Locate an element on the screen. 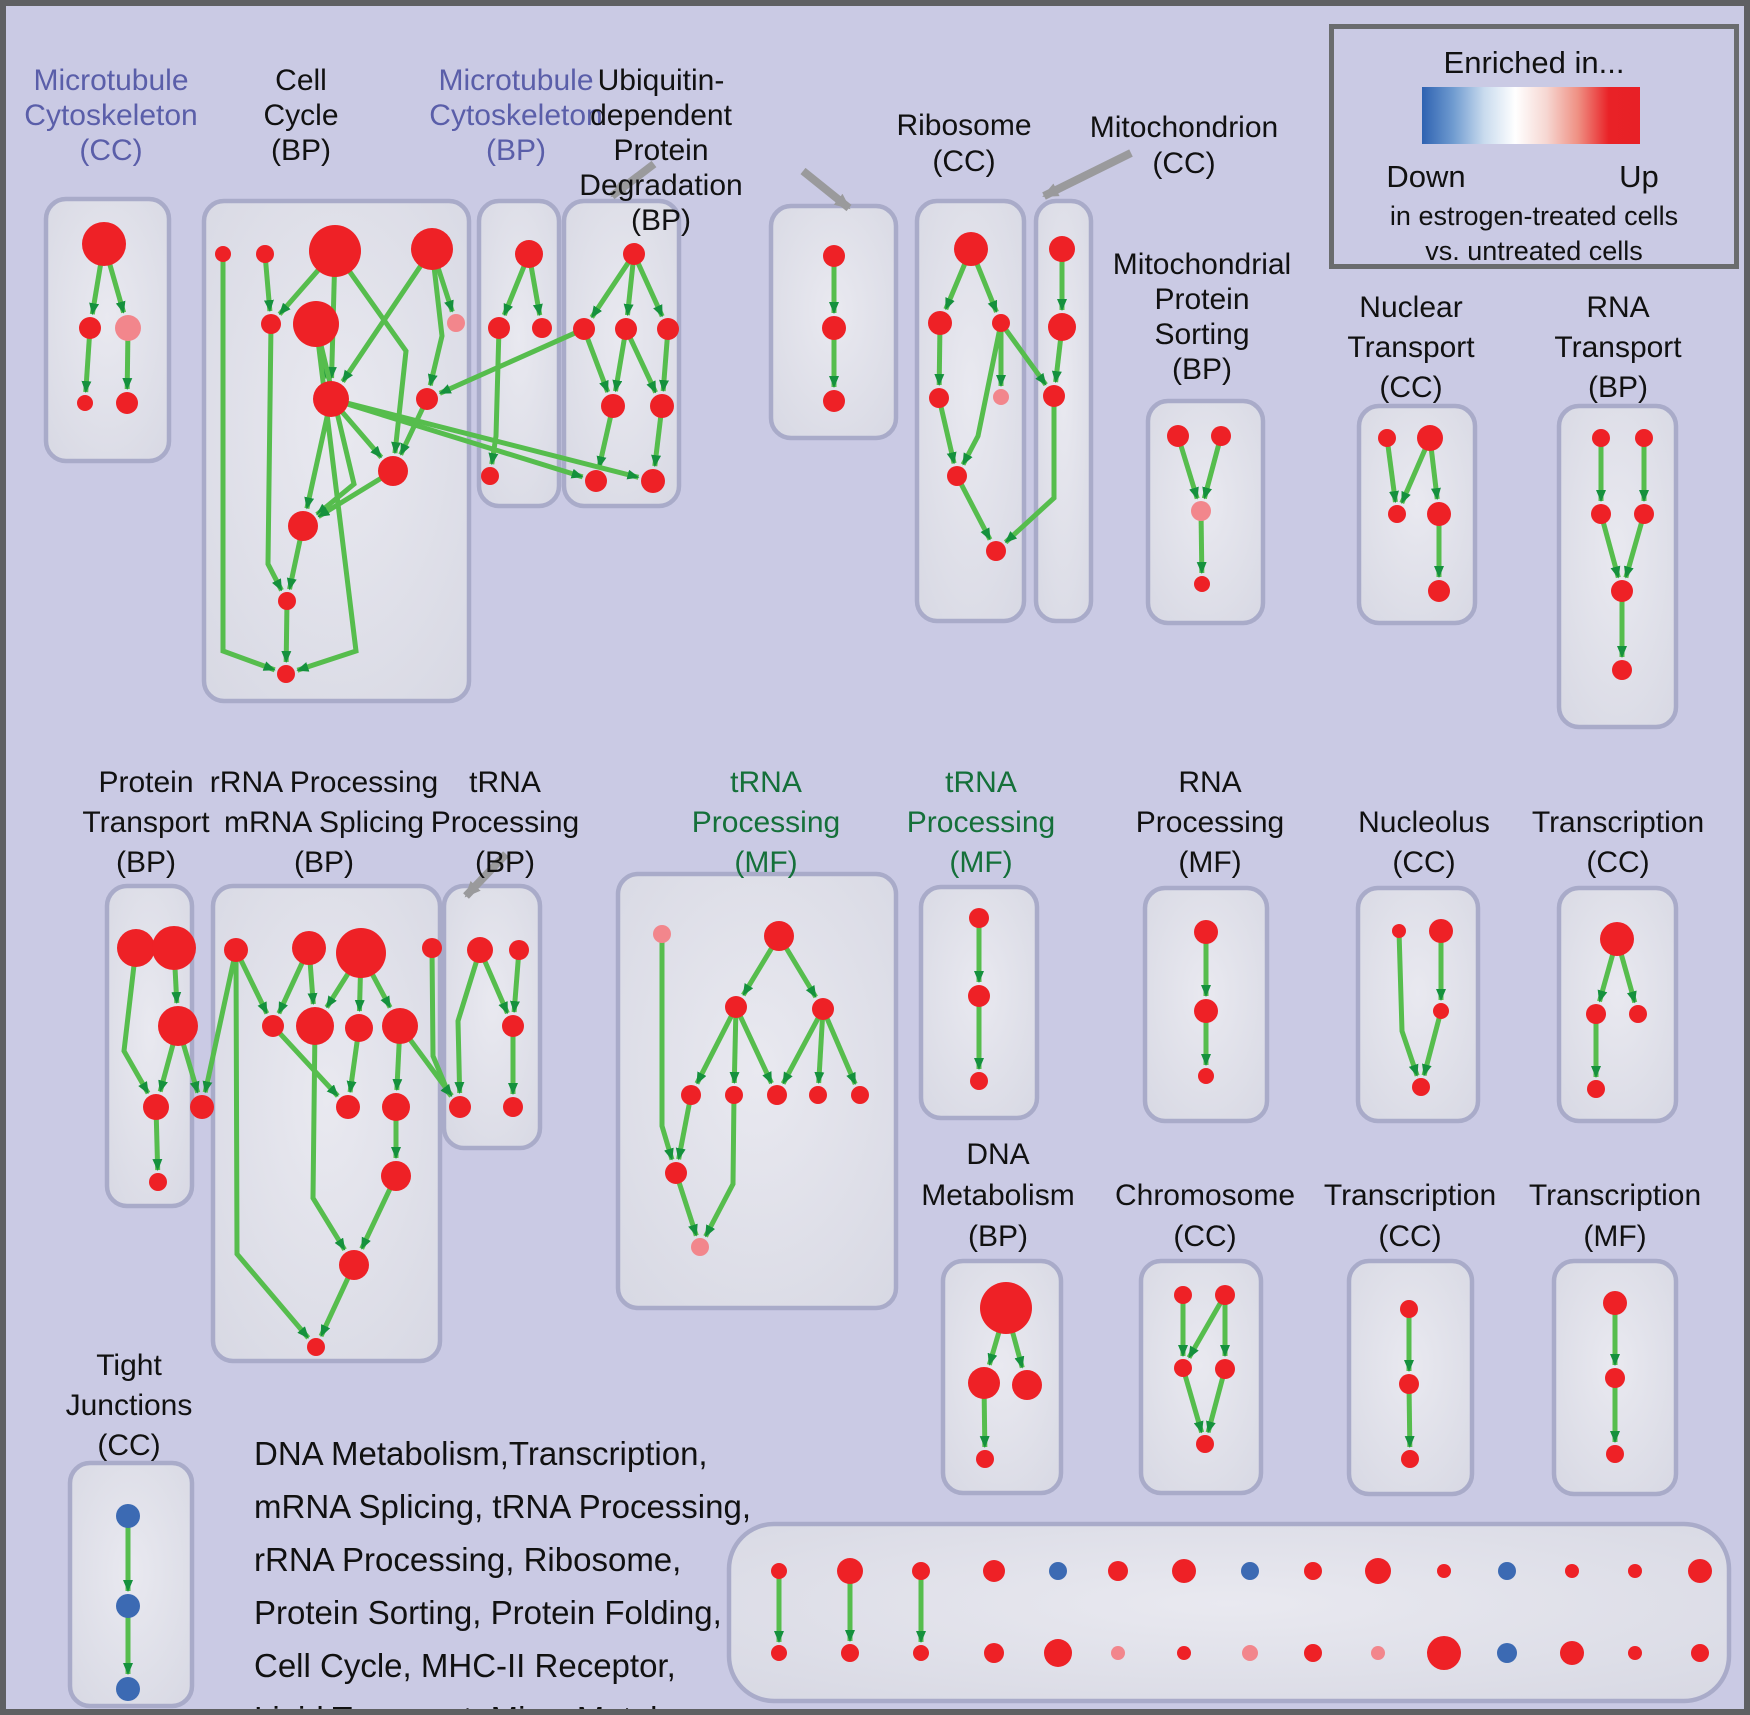  cluster-label-tcc2: Transcription (CC) is located at coordinates (1618, 842).